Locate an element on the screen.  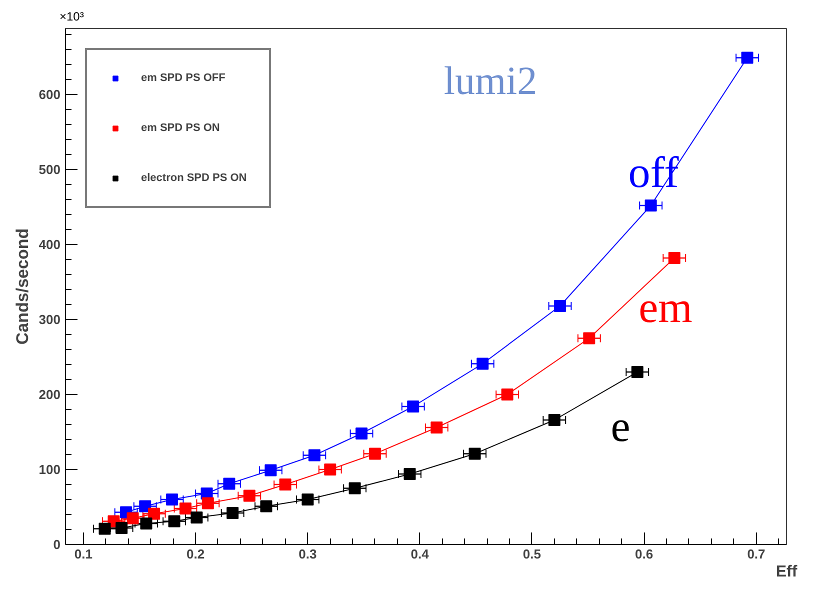
legend-label: electron SPD PS ON is located at coordinates (194, 178).